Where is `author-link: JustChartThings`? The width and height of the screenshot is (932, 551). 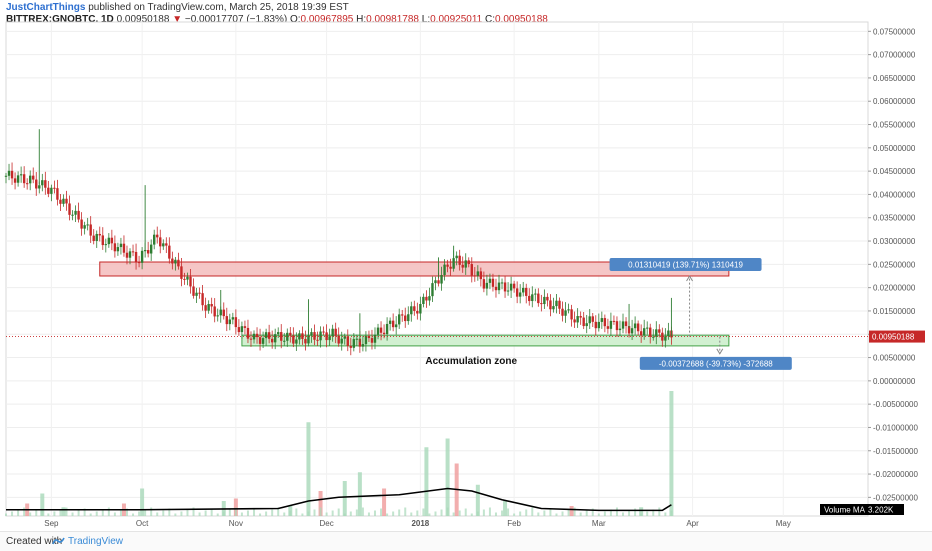
author-link: JustChartThings is located at coordinates (46, 7).